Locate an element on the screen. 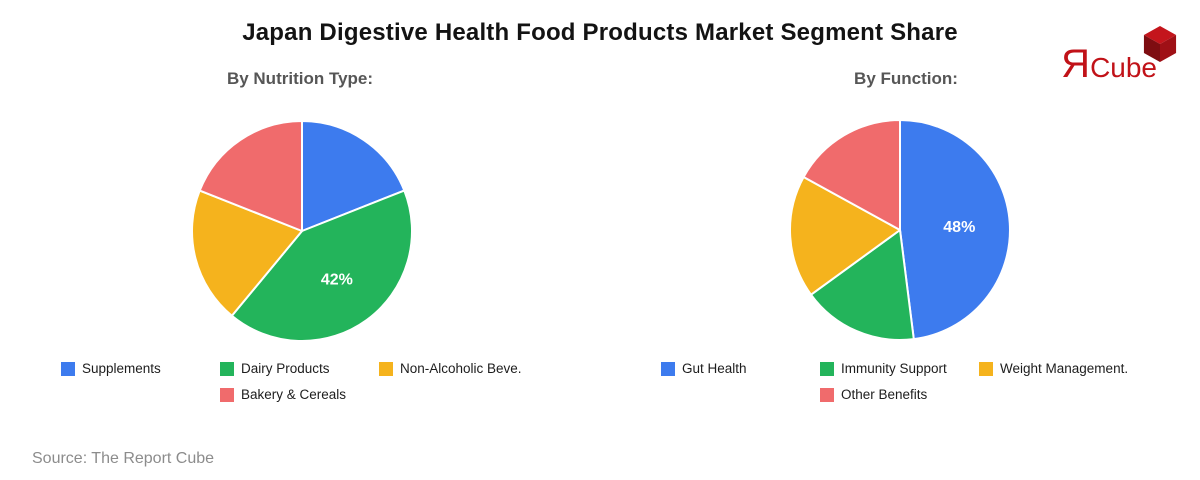 This screenshot has width=1200, height=480. chart-subtitle-function: By Function: is located at coordinates (906, 78).